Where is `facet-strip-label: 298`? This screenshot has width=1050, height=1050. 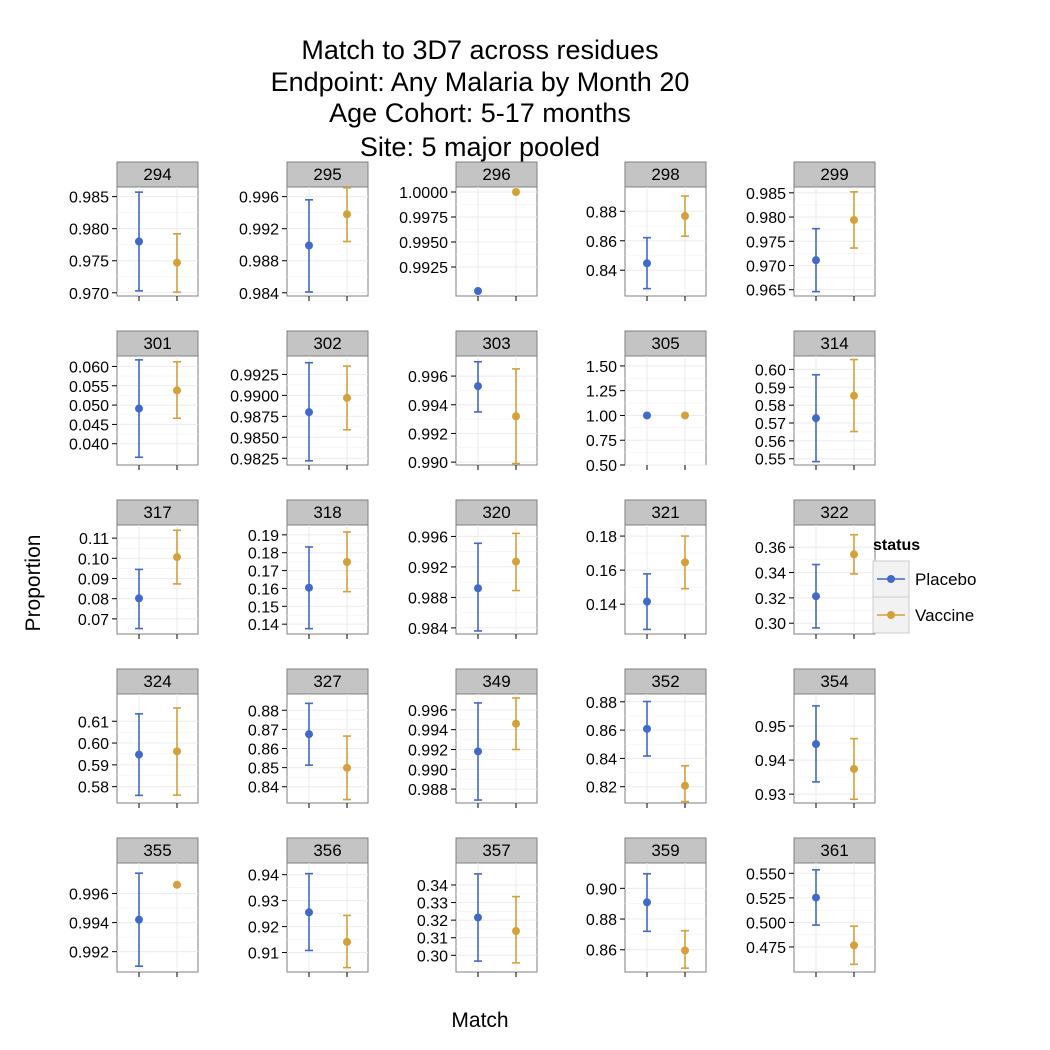
facet-strip-label: 298 is located at coordinates (665, 174).